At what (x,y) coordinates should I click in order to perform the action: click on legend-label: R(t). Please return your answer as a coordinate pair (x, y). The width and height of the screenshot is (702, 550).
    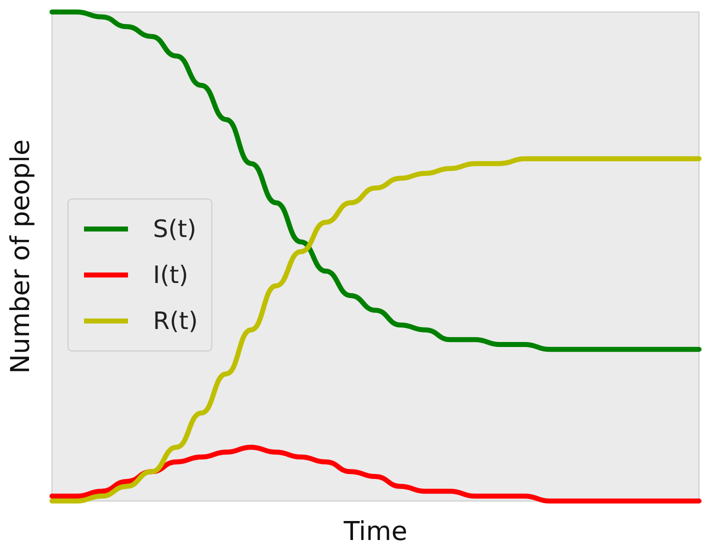
    Looking at the image, I should click on (175, 321).